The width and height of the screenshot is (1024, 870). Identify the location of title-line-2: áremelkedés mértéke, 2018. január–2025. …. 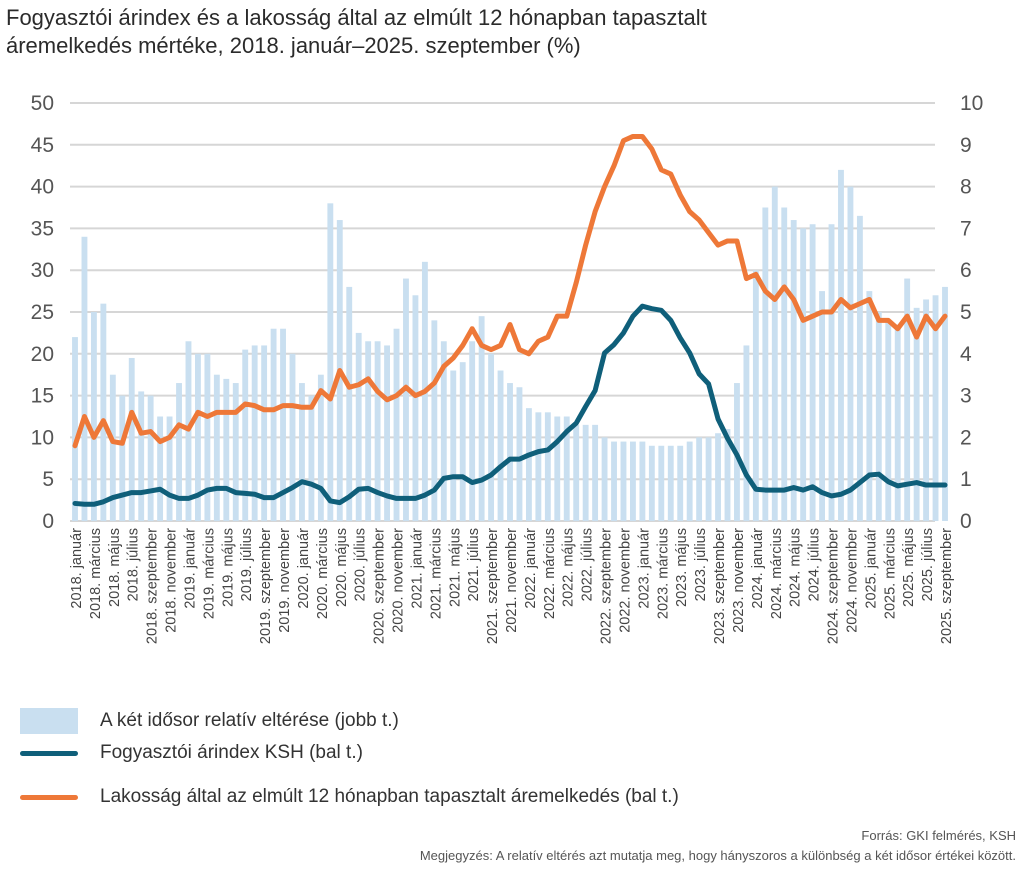
(293, 45).